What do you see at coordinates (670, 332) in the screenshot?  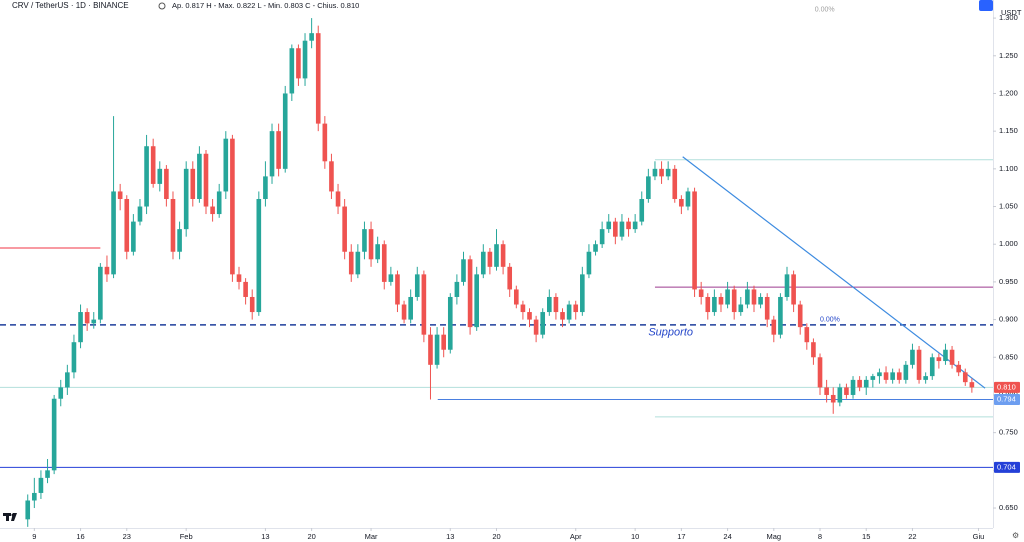 I see `annotation: Supporto` at bounding box center [670, 332].